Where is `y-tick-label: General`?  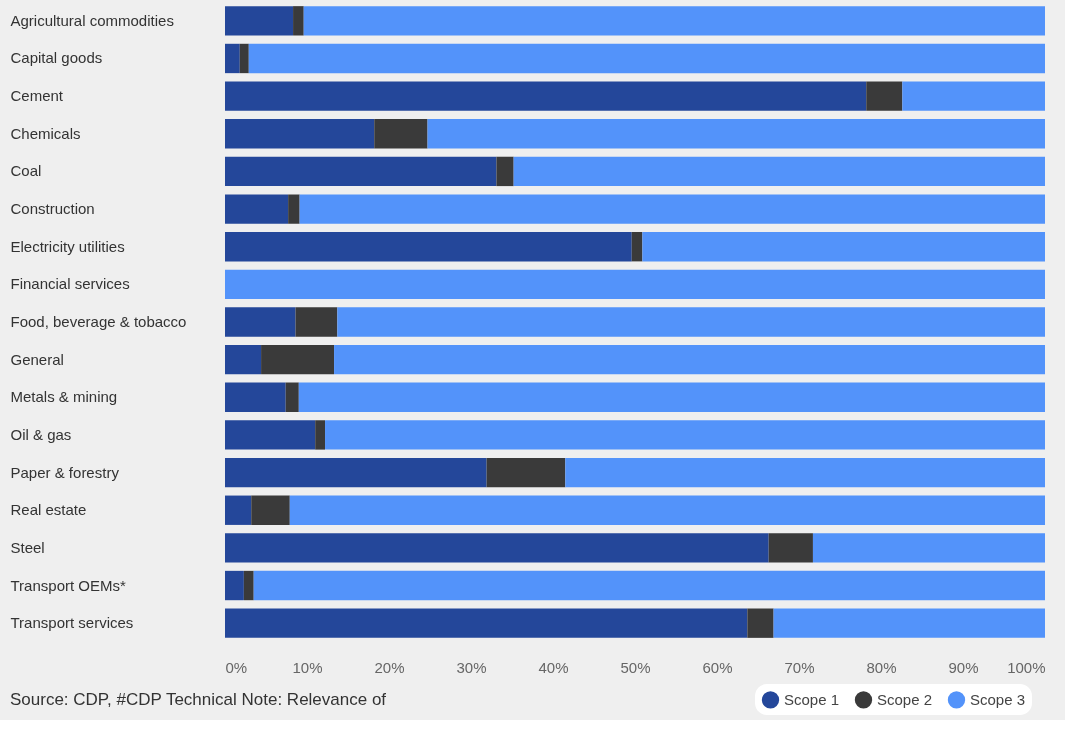
y-tick-label: General is located at coordinates (37, 359).